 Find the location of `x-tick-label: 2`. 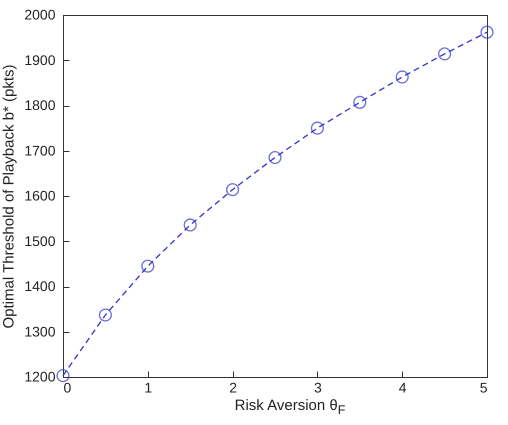

x-tick-label: 2 is located at coordinates (233, 388).